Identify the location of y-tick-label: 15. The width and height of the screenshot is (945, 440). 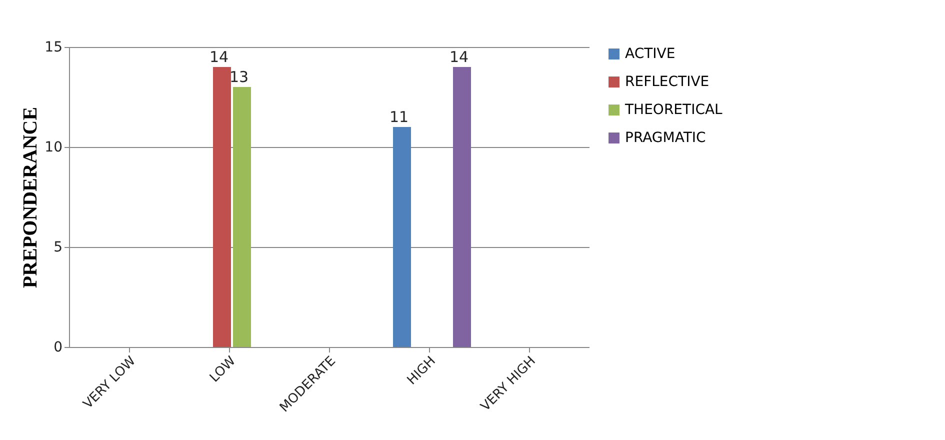
(53, 48).